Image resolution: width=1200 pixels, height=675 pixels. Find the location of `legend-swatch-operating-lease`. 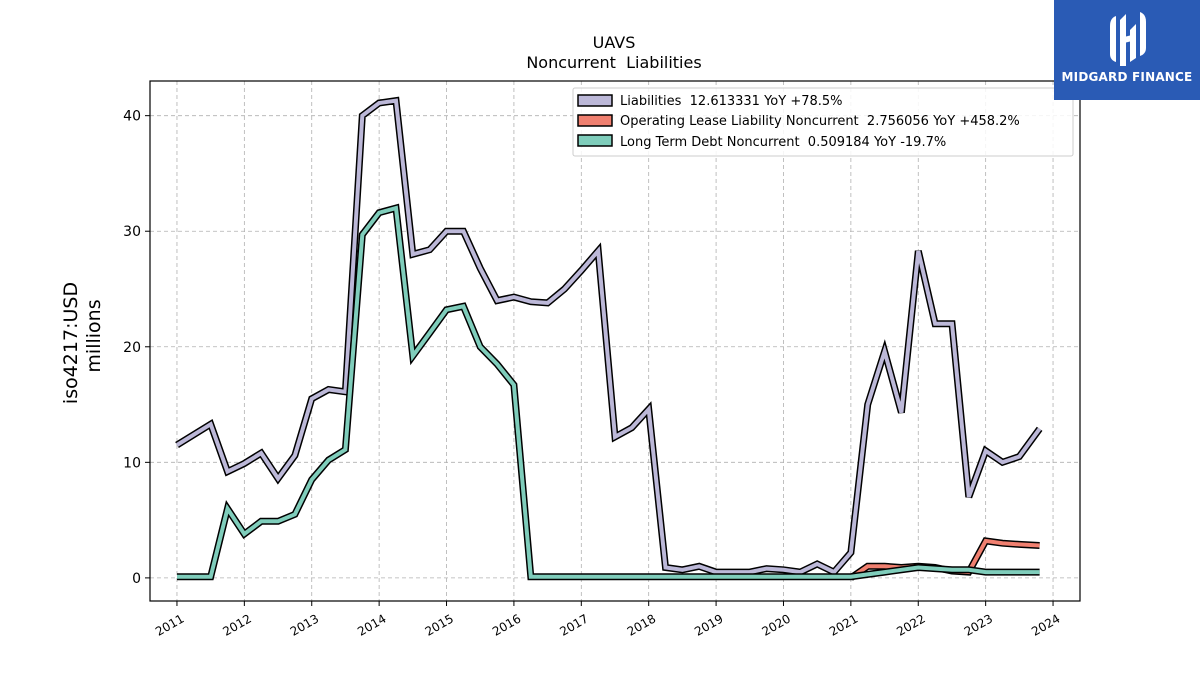

legend-swatch-operating-lease is located at coordinates (595, 120).